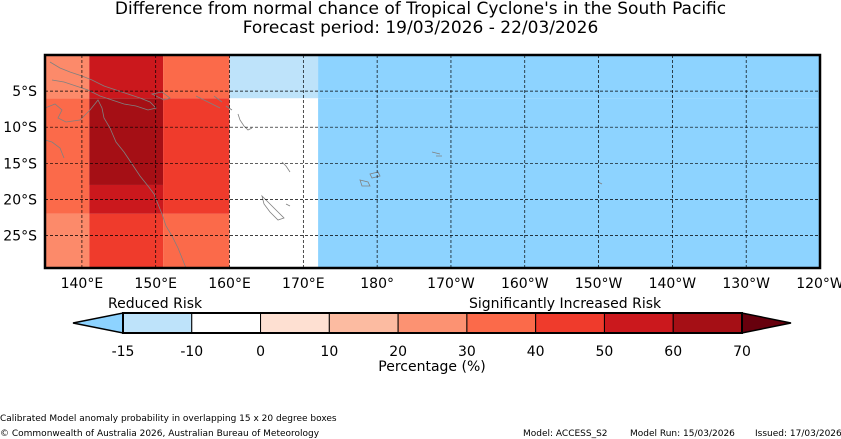 The image size is (841, 439). Describe the element at coordinates (303, 284) in the screenshot. I see `lon-tick-label: 170°E` at that location.